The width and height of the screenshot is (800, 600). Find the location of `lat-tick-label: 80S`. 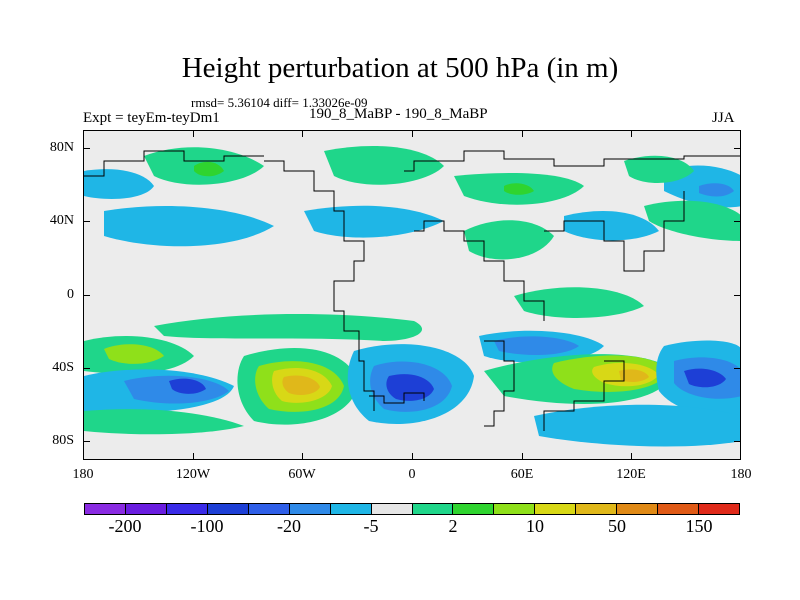

lat-tick-label: 80S is located at coordinates (63, 440).